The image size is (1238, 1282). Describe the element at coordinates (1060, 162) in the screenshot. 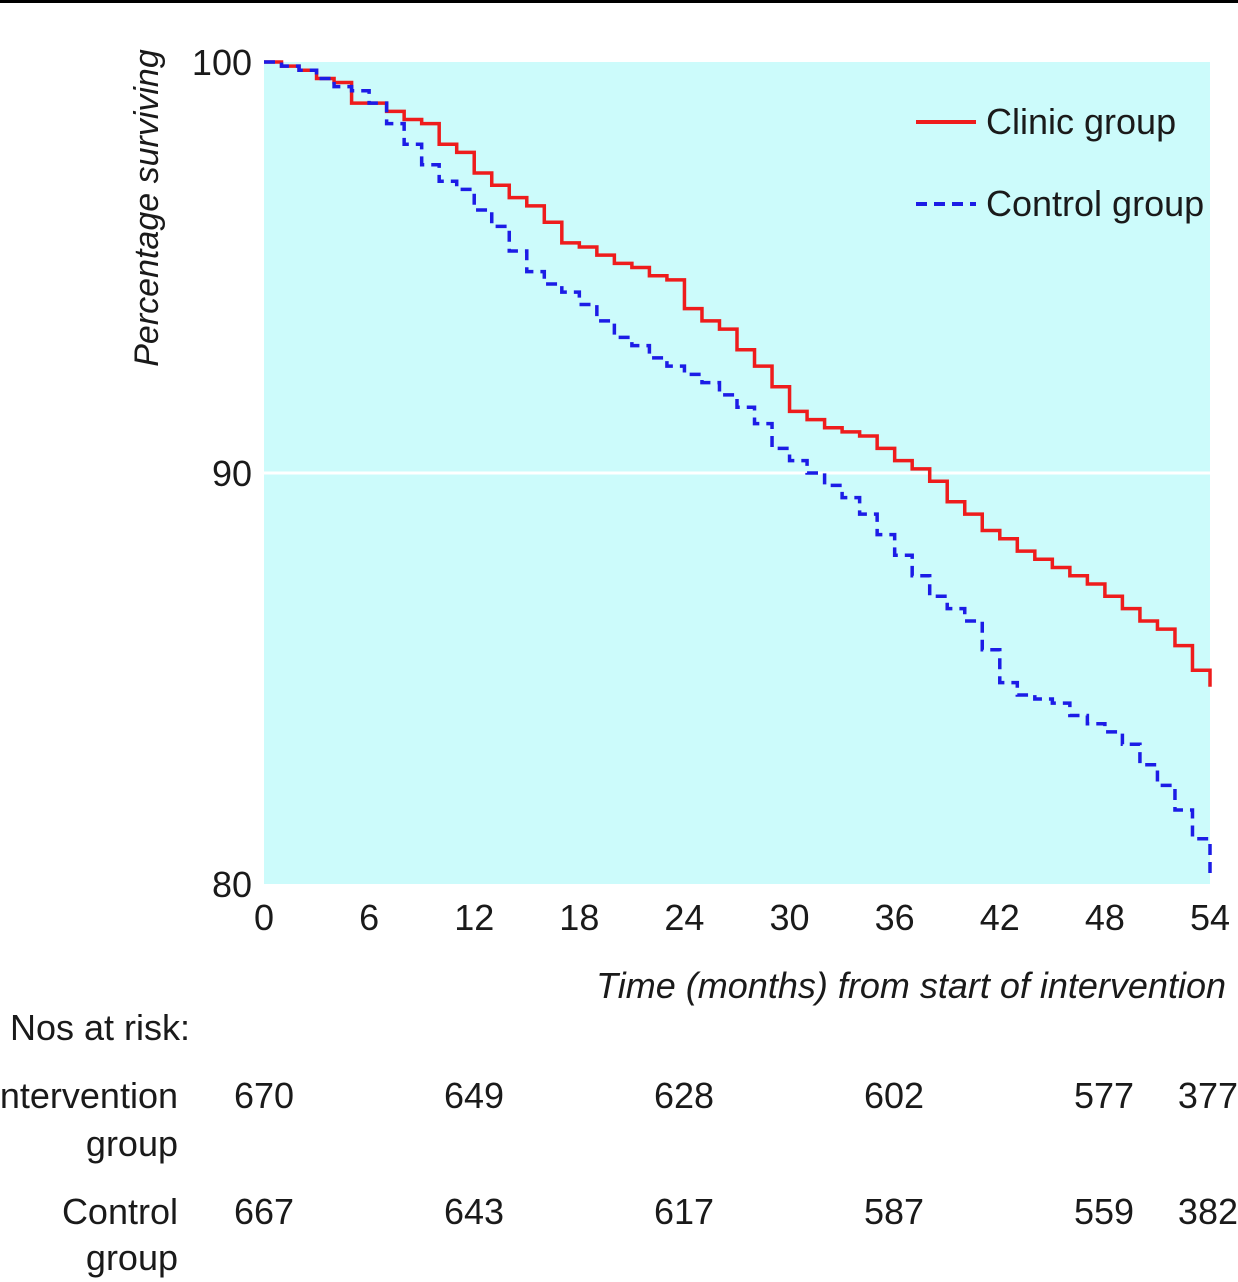

I see `legend: Clinic group Control group` at that location.